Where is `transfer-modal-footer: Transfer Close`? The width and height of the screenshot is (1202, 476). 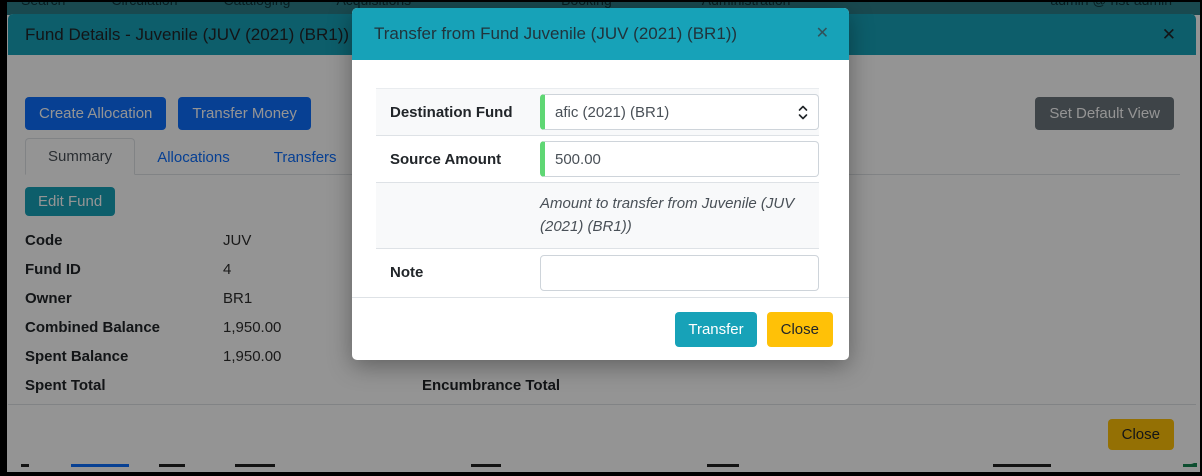
transfer-modal-footer: Transfer Close is located at coordinates (600, 328).